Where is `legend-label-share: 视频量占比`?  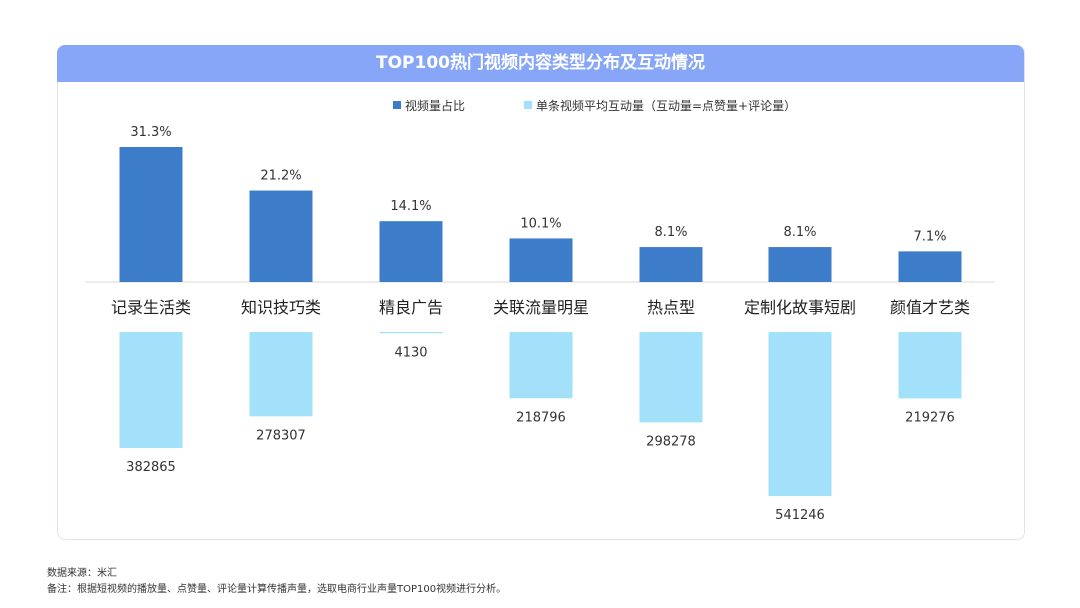
legend-label-share: 视频量占比 is located at coordinates (435, 105).